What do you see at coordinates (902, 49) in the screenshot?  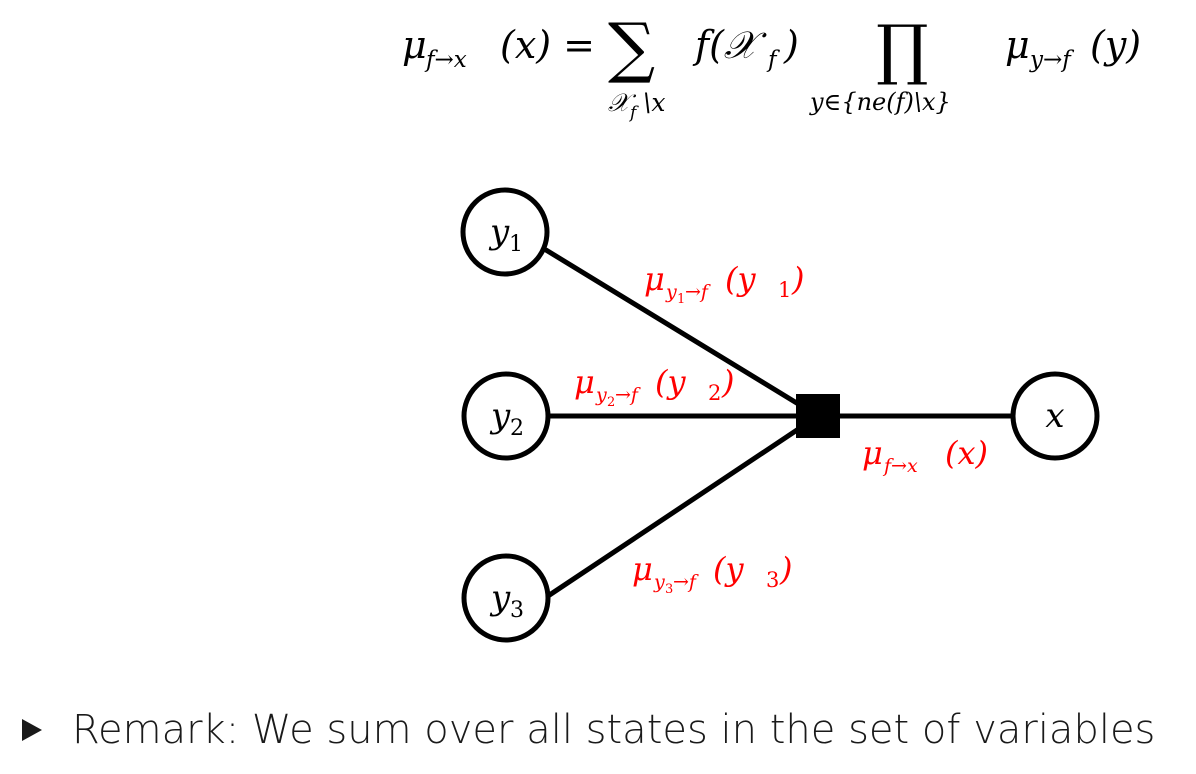 I see `formula-product-symbol: ∏` at bounding box center [902, 49].